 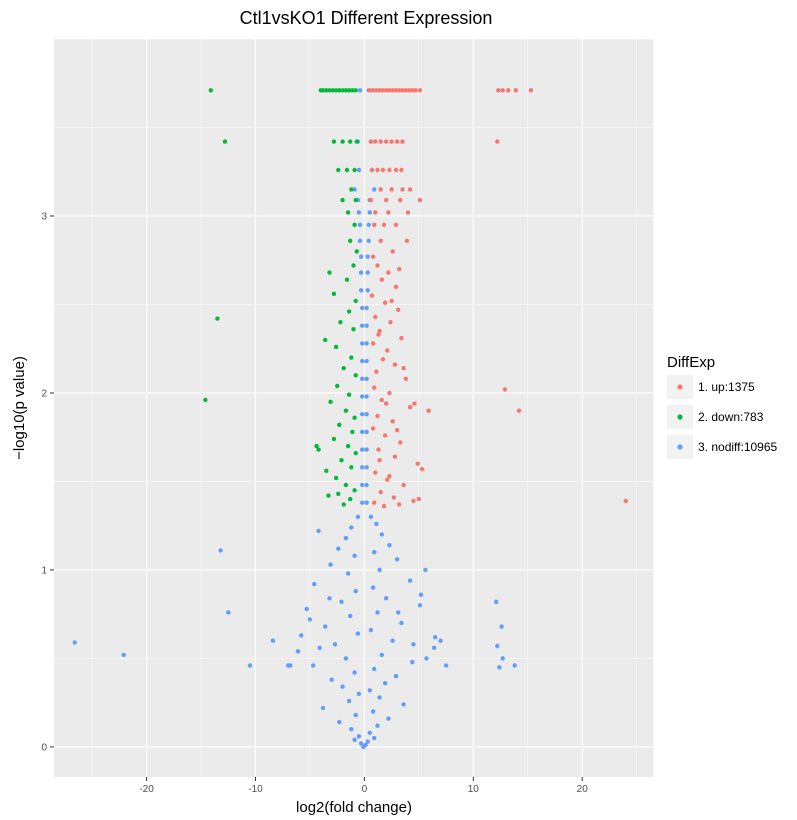 I want to click on legend-item-down: 2. down:783, so click(x=715, y=417).